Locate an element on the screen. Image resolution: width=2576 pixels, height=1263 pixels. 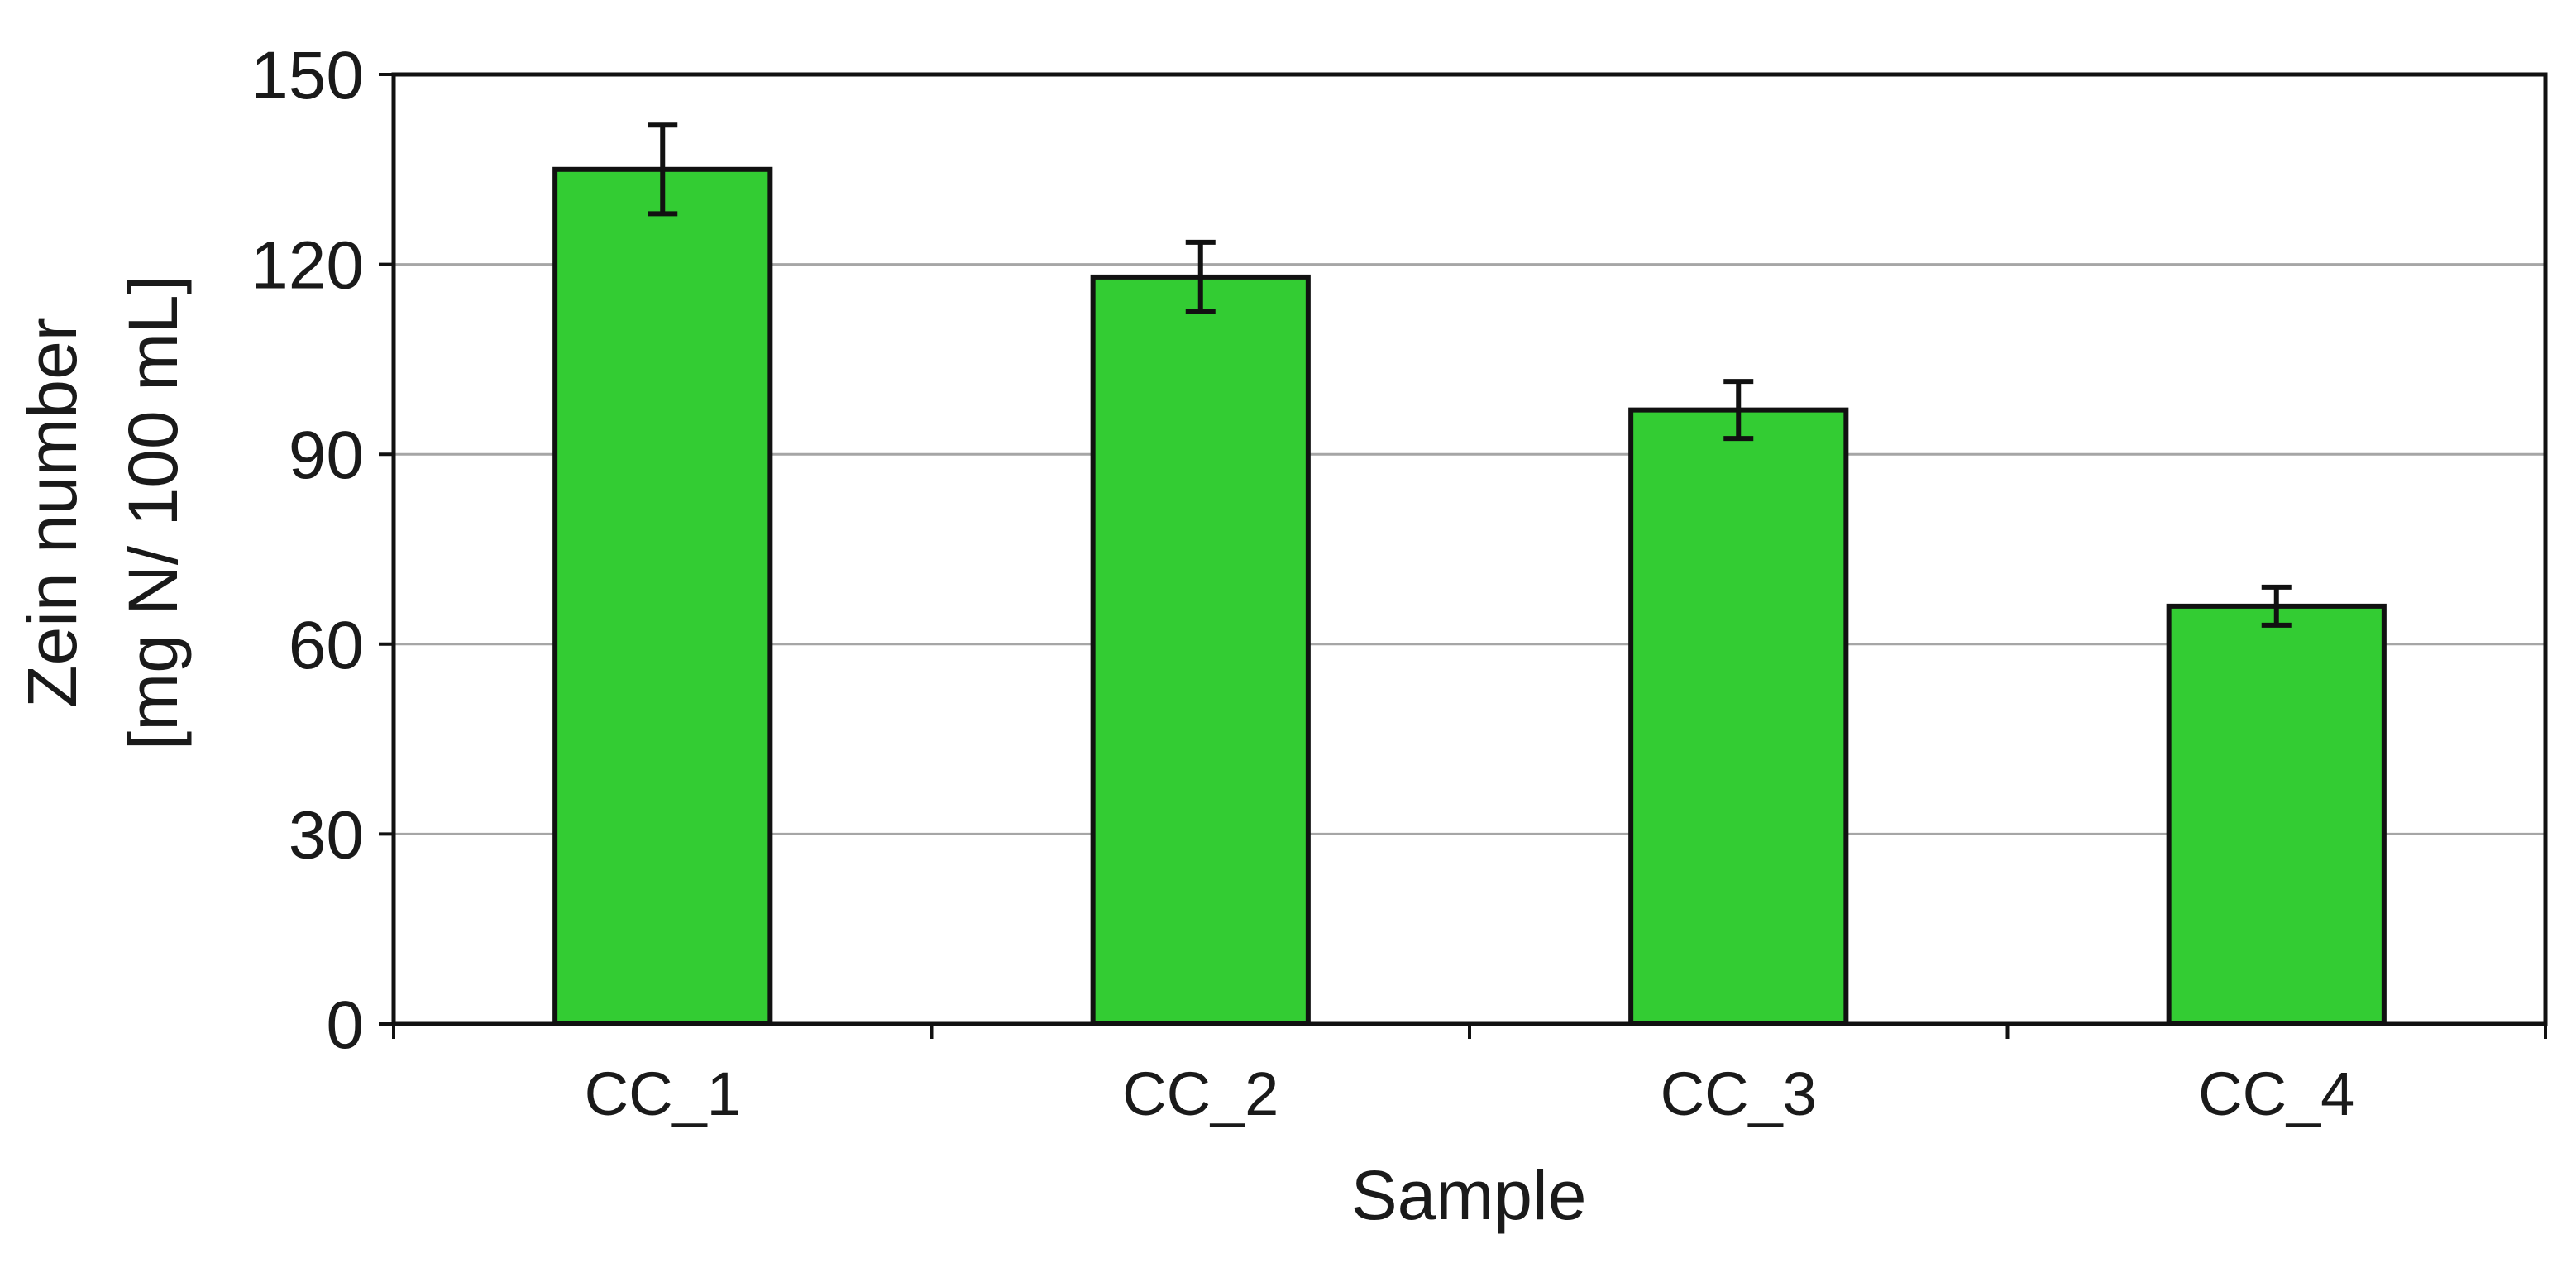
y-tick-label: 150 is located at coordinates (307, 75).